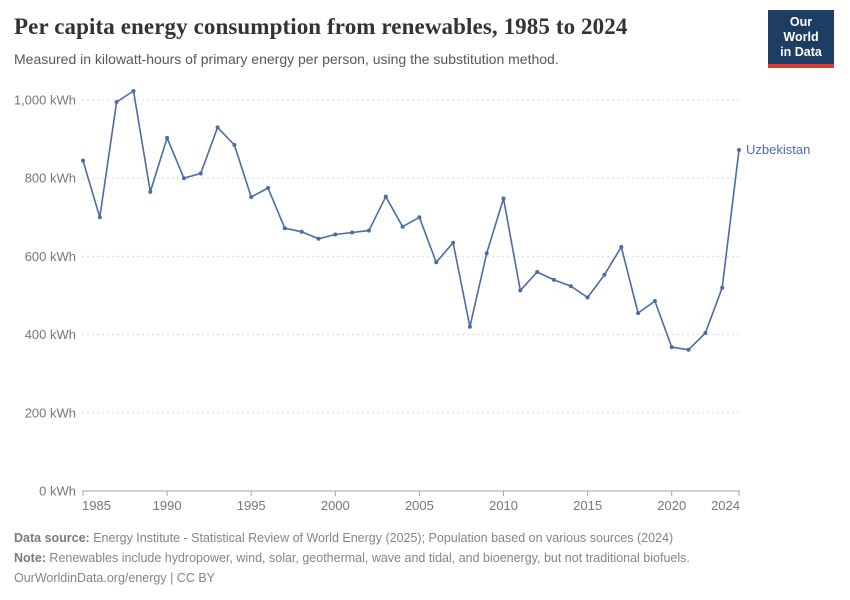 This screenshot has width=850, height=600. What do you see at coordinates (671, 505) in the screenshot?
I see `x-tick-label: 2020` at bounding box center [671, 505].